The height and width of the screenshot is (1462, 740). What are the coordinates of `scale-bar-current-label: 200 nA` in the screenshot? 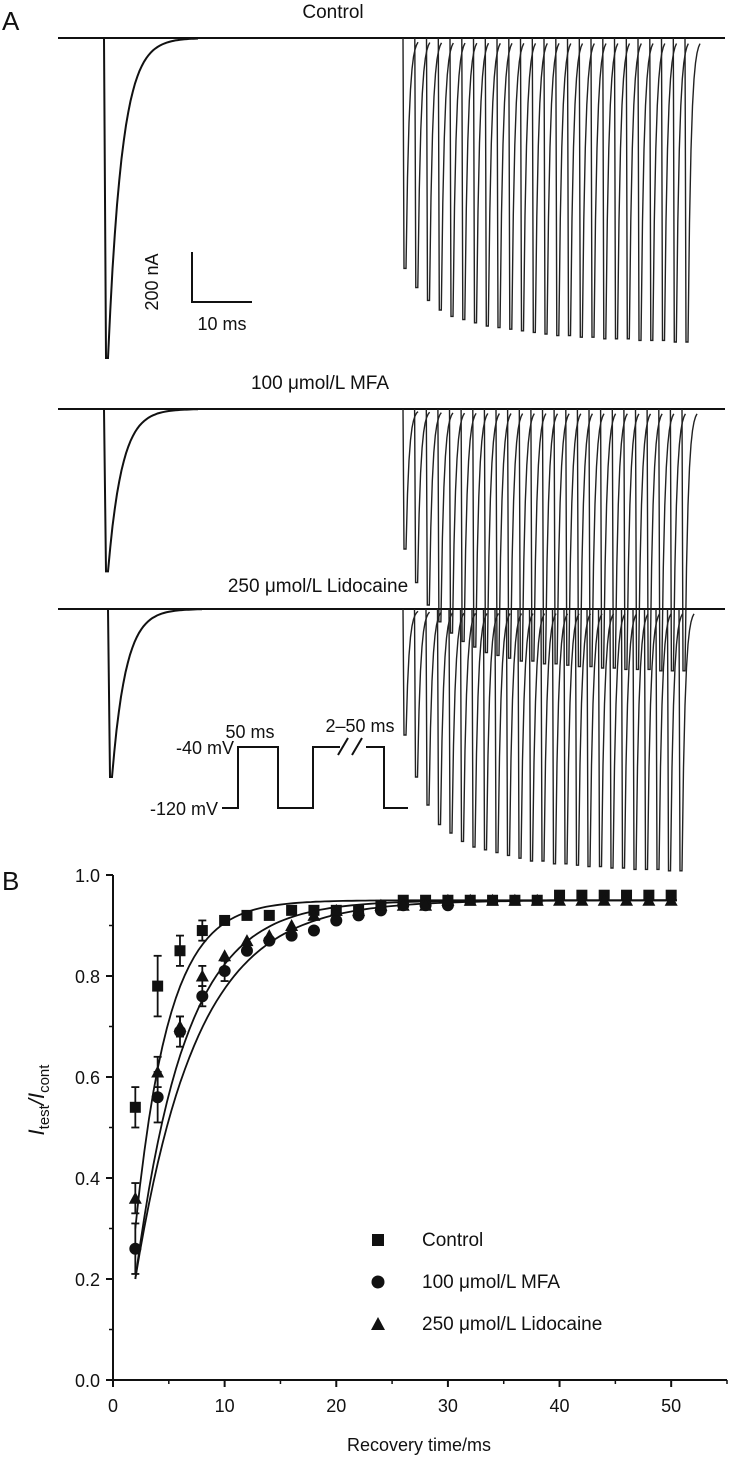 It's located at (152, 281).